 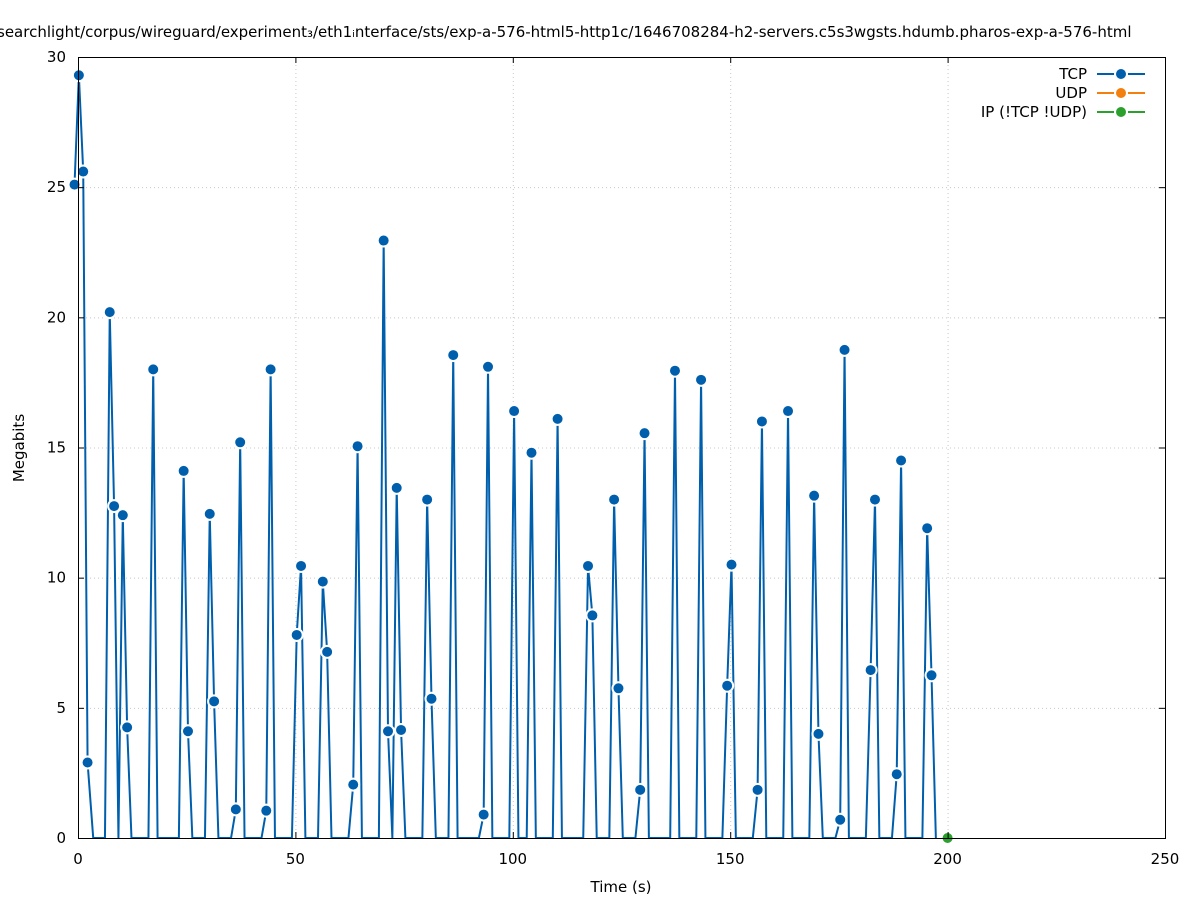 I want to click on y-tick-label: 0, so click(x=61, y=838).